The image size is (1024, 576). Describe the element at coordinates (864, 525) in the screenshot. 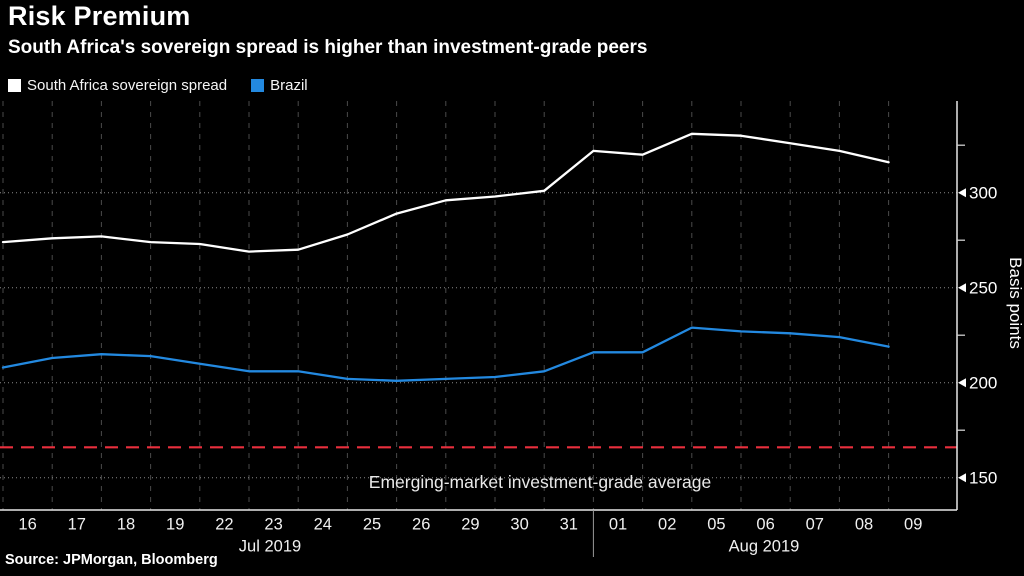

I see `x-tick-label: 08` at that location.